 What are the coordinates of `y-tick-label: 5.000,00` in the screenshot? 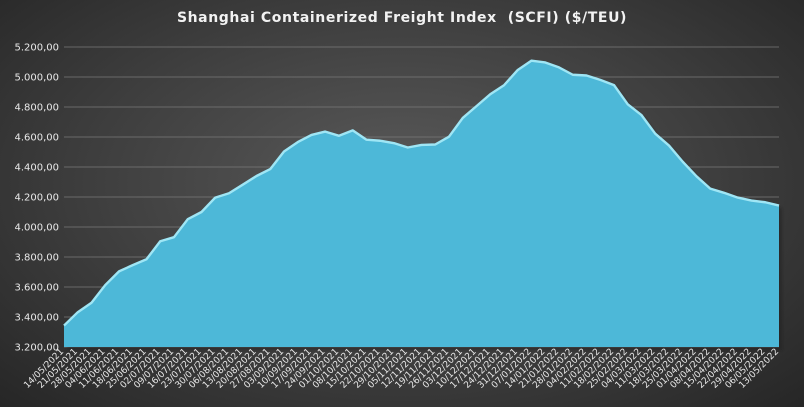 It's located at (36, 78).